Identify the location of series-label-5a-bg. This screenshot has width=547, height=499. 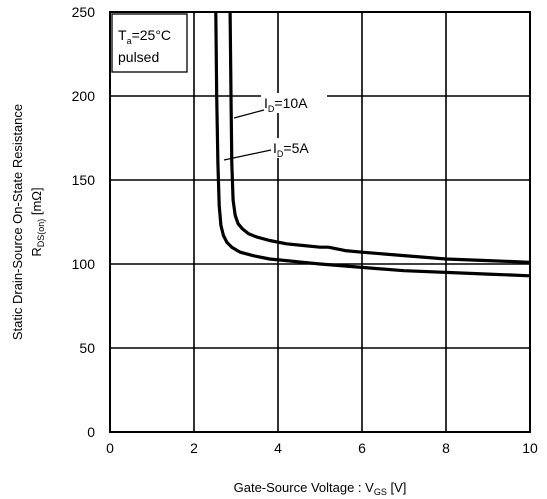
(300, 148).